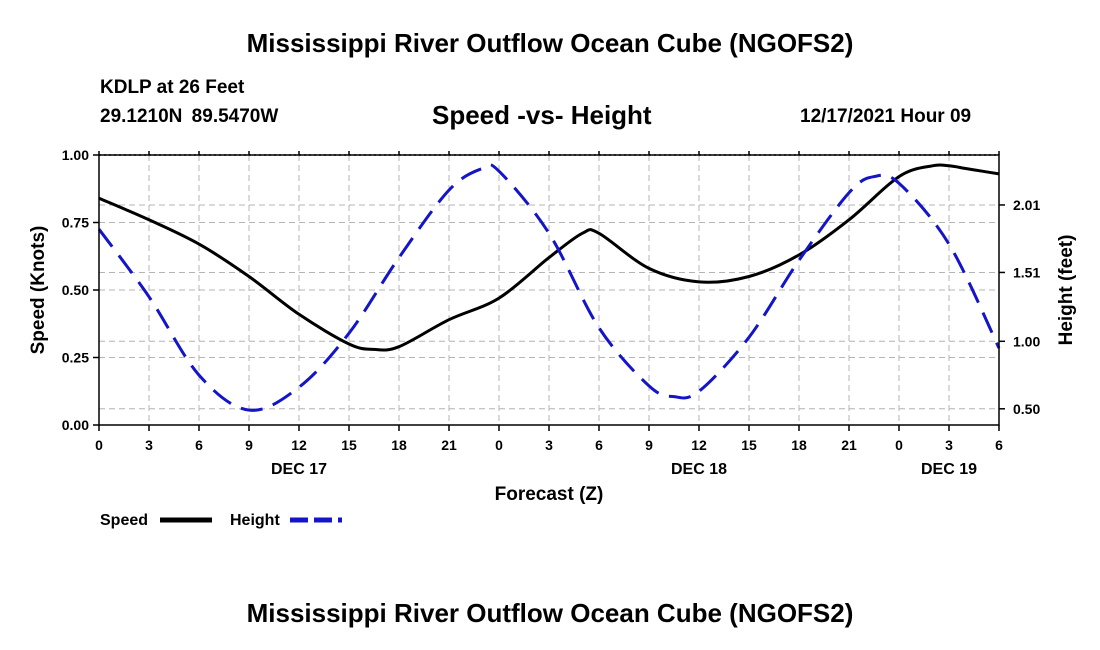 The image size is (1100, 650). Describe the element at coordinates (75, 290) in the screenshot. I see `y-tick-label-left: 0.50` at that location.